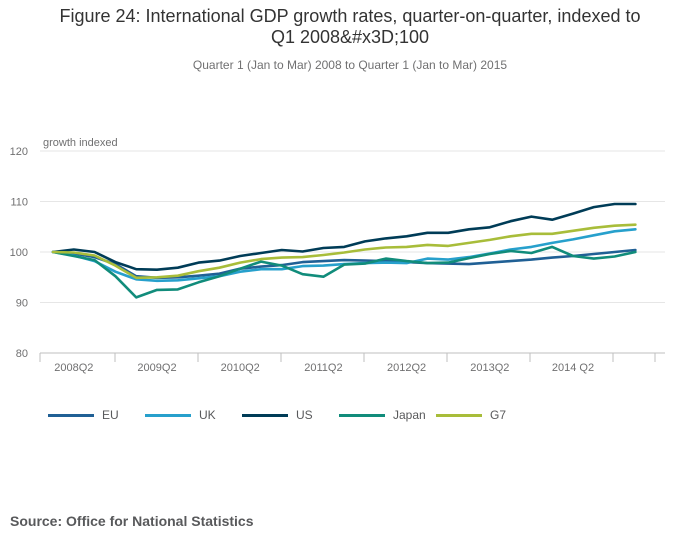 Image resolution: width=700 pixels, height=549 pixels. Describe the element at coordinates (387, 415) in the screenshot. I see `legend-item-japan: Japan` at that location.